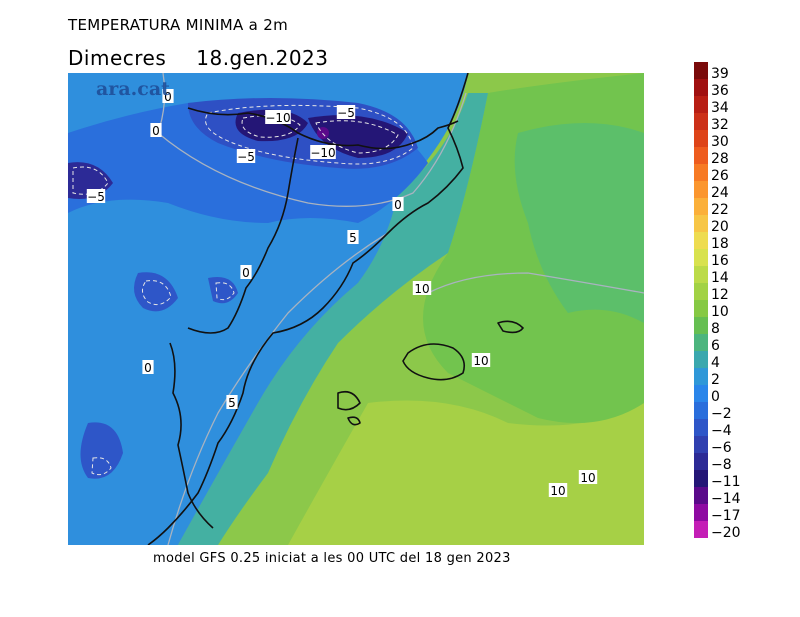 This screenshot has height=617, width=800. I want to click on legend-bar, so click(701, 300).